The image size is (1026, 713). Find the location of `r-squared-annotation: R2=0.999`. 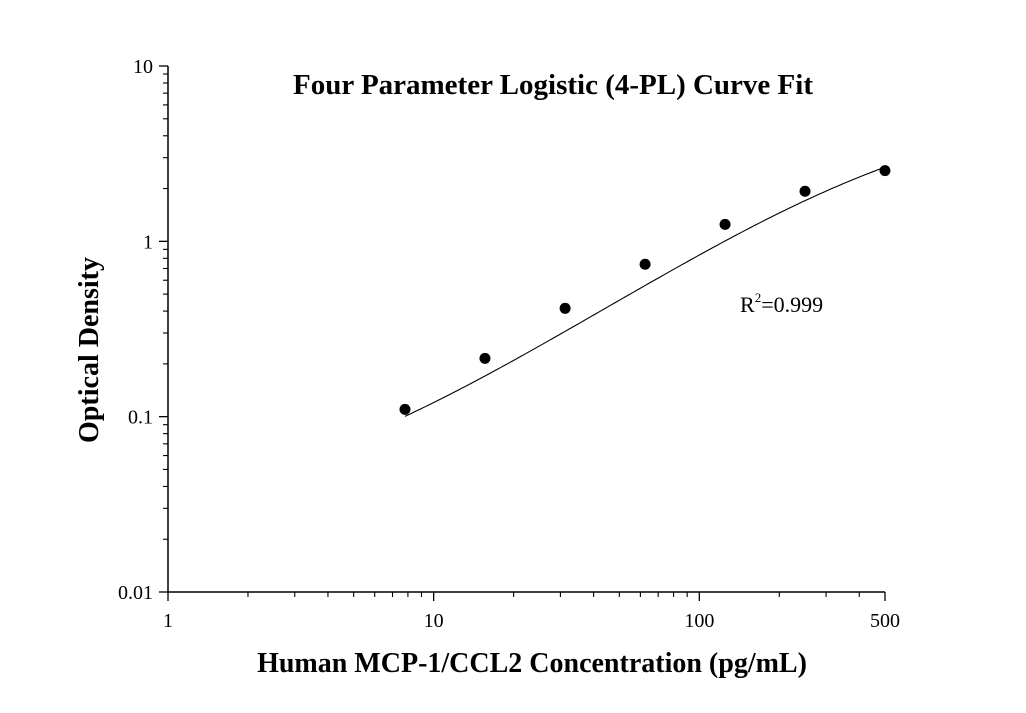

r-squared-annotation: R2=0.999 is located at coordinates (781, 303).